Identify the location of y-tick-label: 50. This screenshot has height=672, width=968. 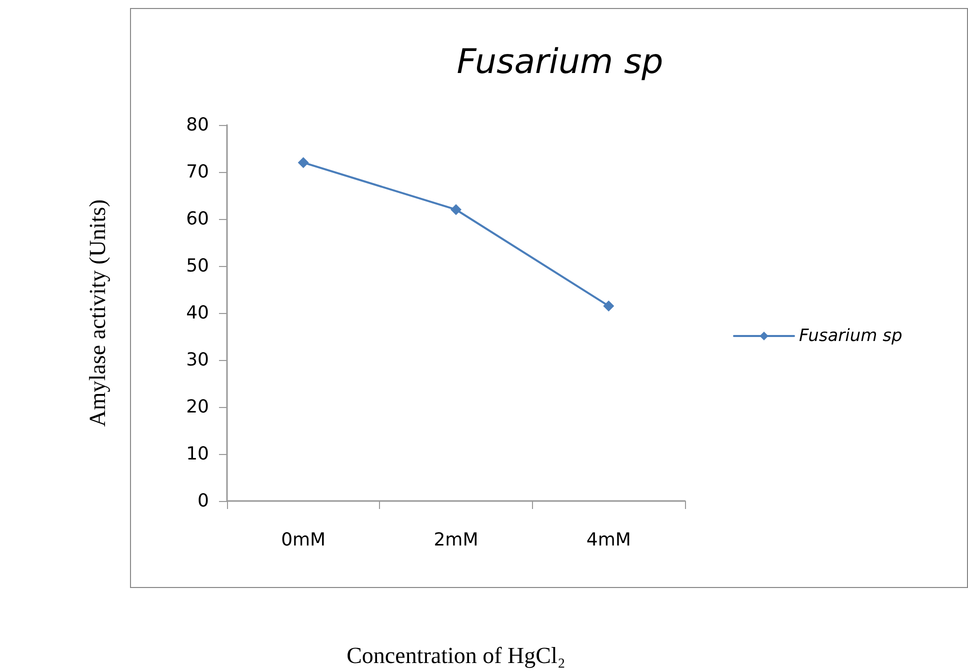
(197, 266).